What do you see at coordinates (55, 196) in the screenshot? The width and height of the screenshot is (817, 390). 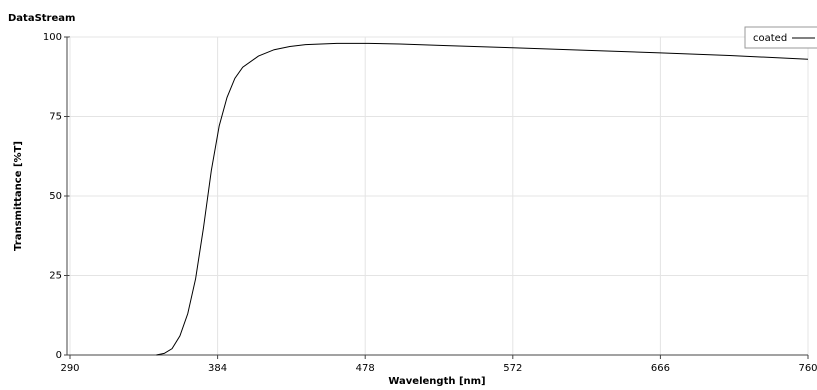 I see `y-tick-label: 50` at bounding box center [55, 196].